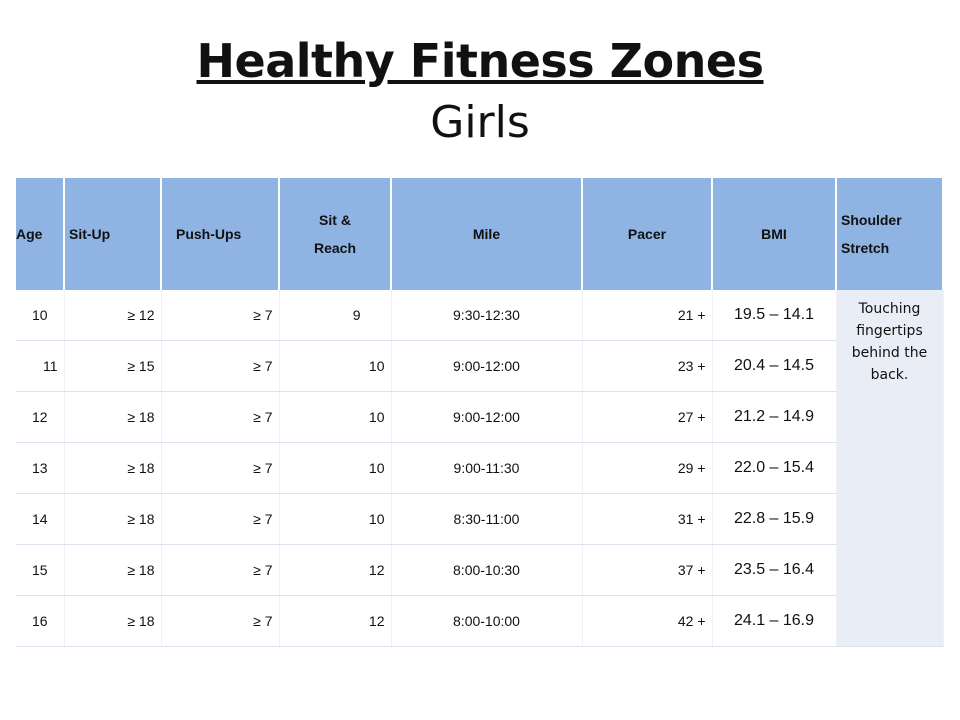  What do you see at coordinates (40, 570) in the screenshot?
I see `cell-age: 15` at bounding box center [40, 570].